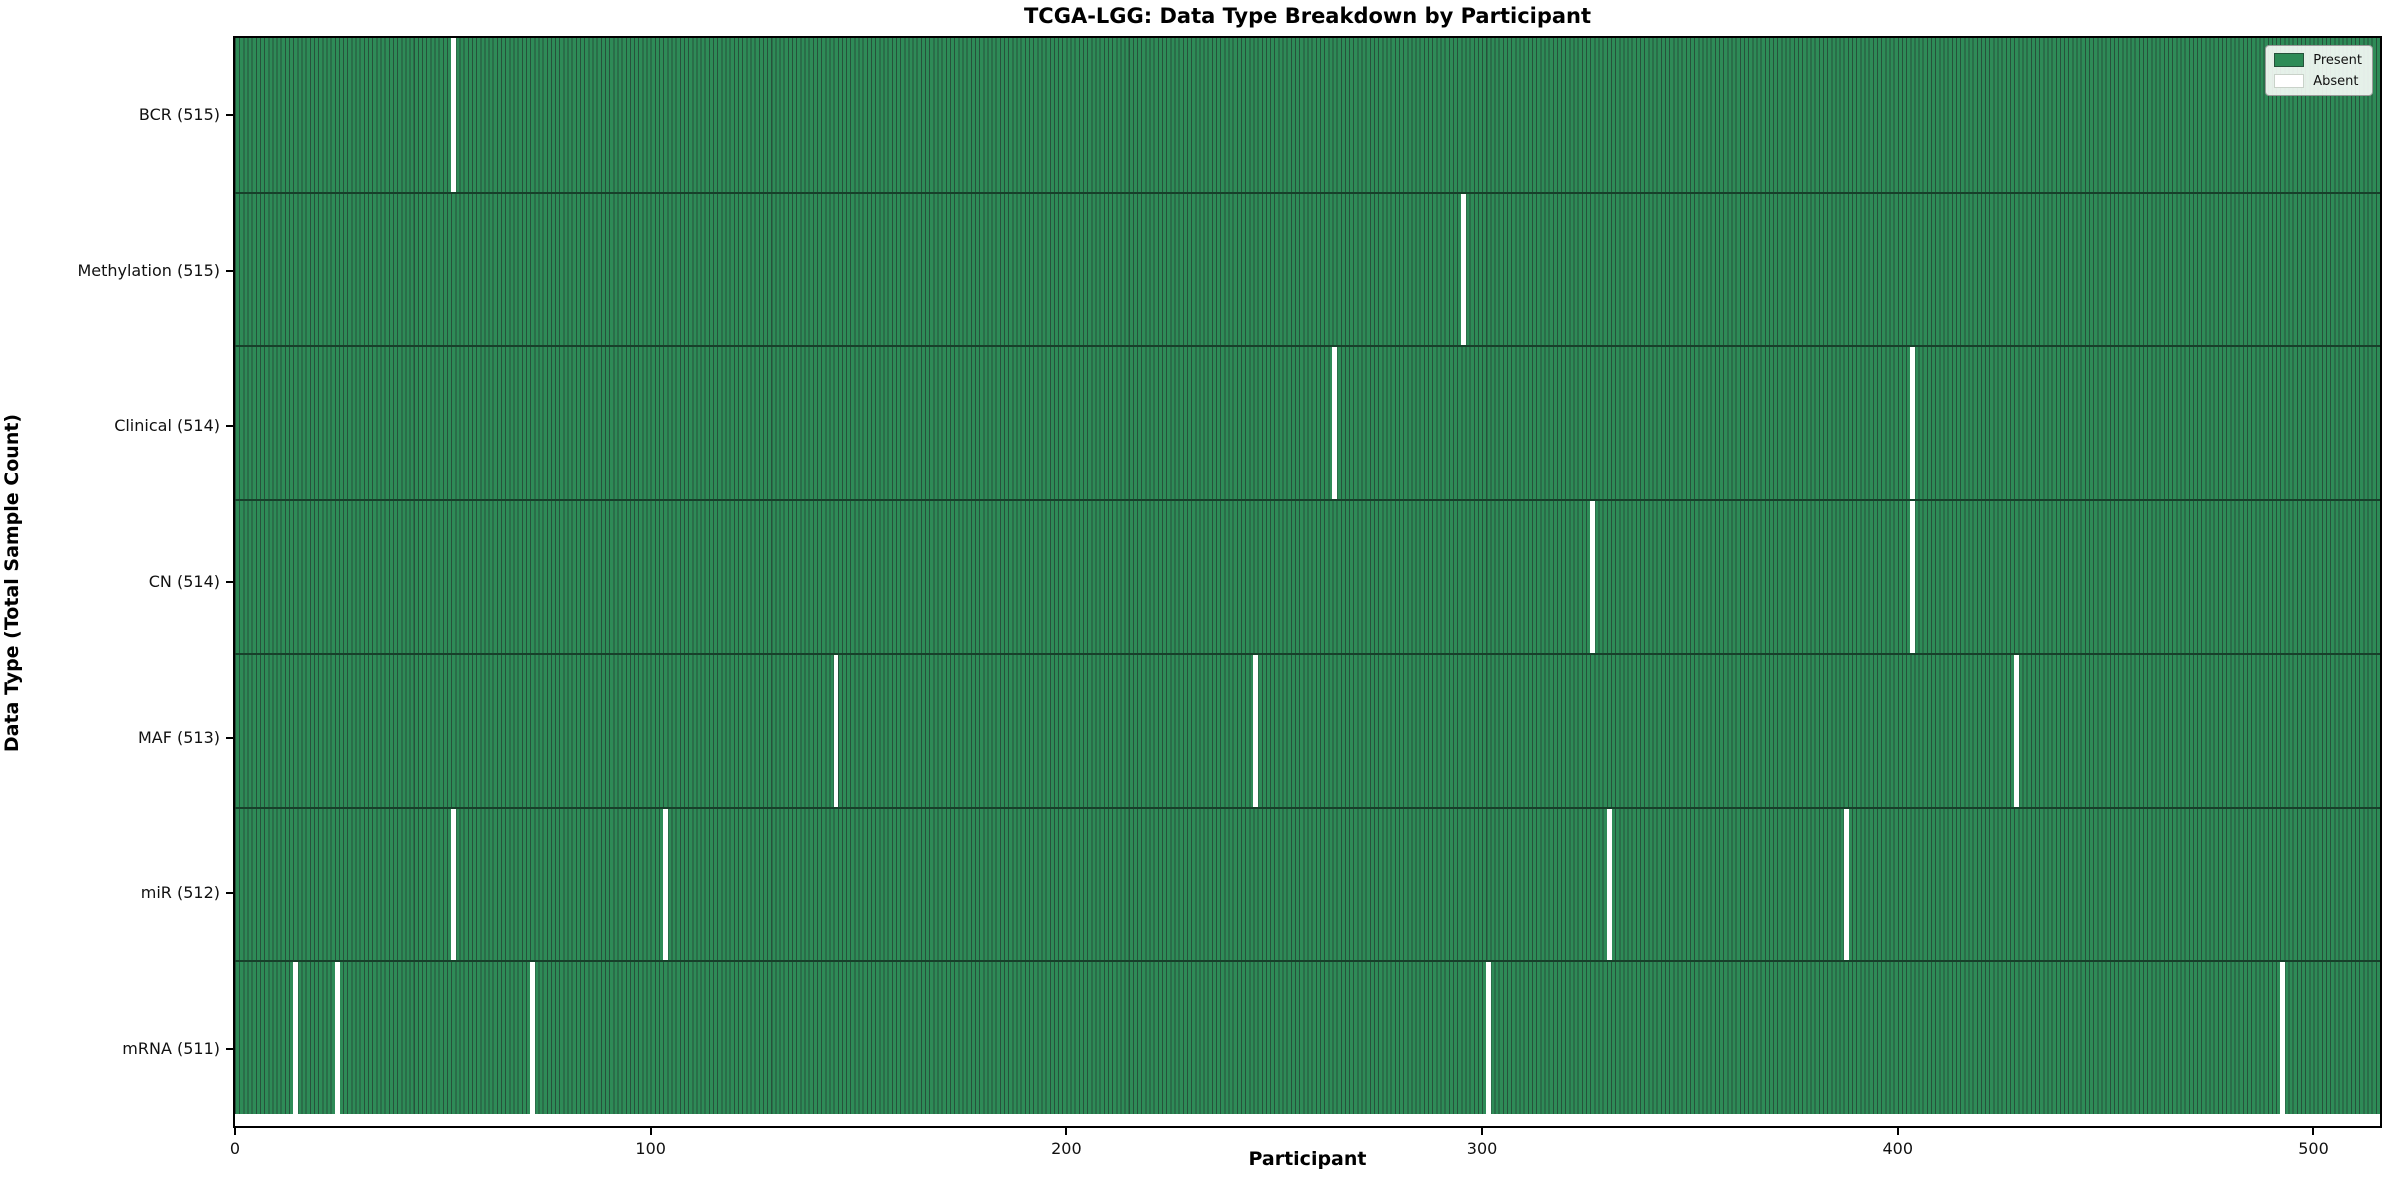  I want to click on legend-item-present: Present, so click(2318, 60).